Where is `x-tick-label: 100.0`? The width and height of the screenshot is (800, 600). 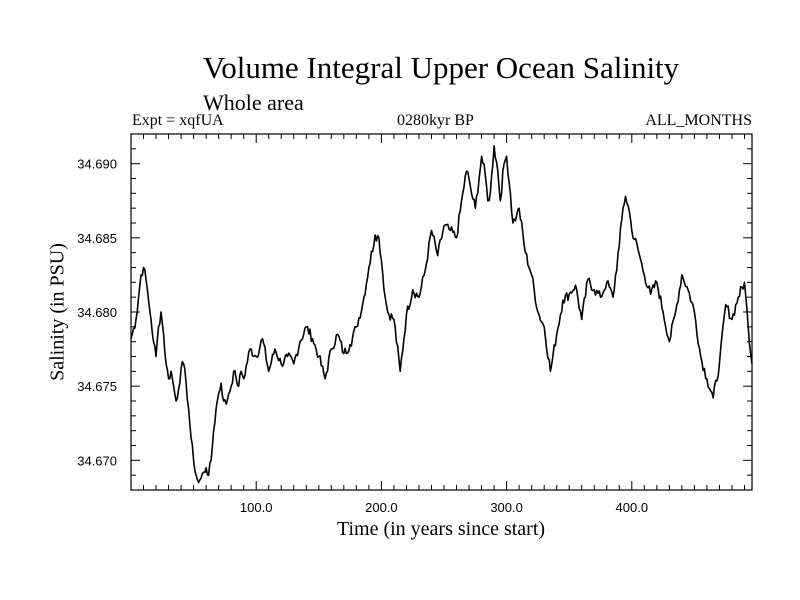
x-tick-label: 100.0 is located at coordinates (256, 507).